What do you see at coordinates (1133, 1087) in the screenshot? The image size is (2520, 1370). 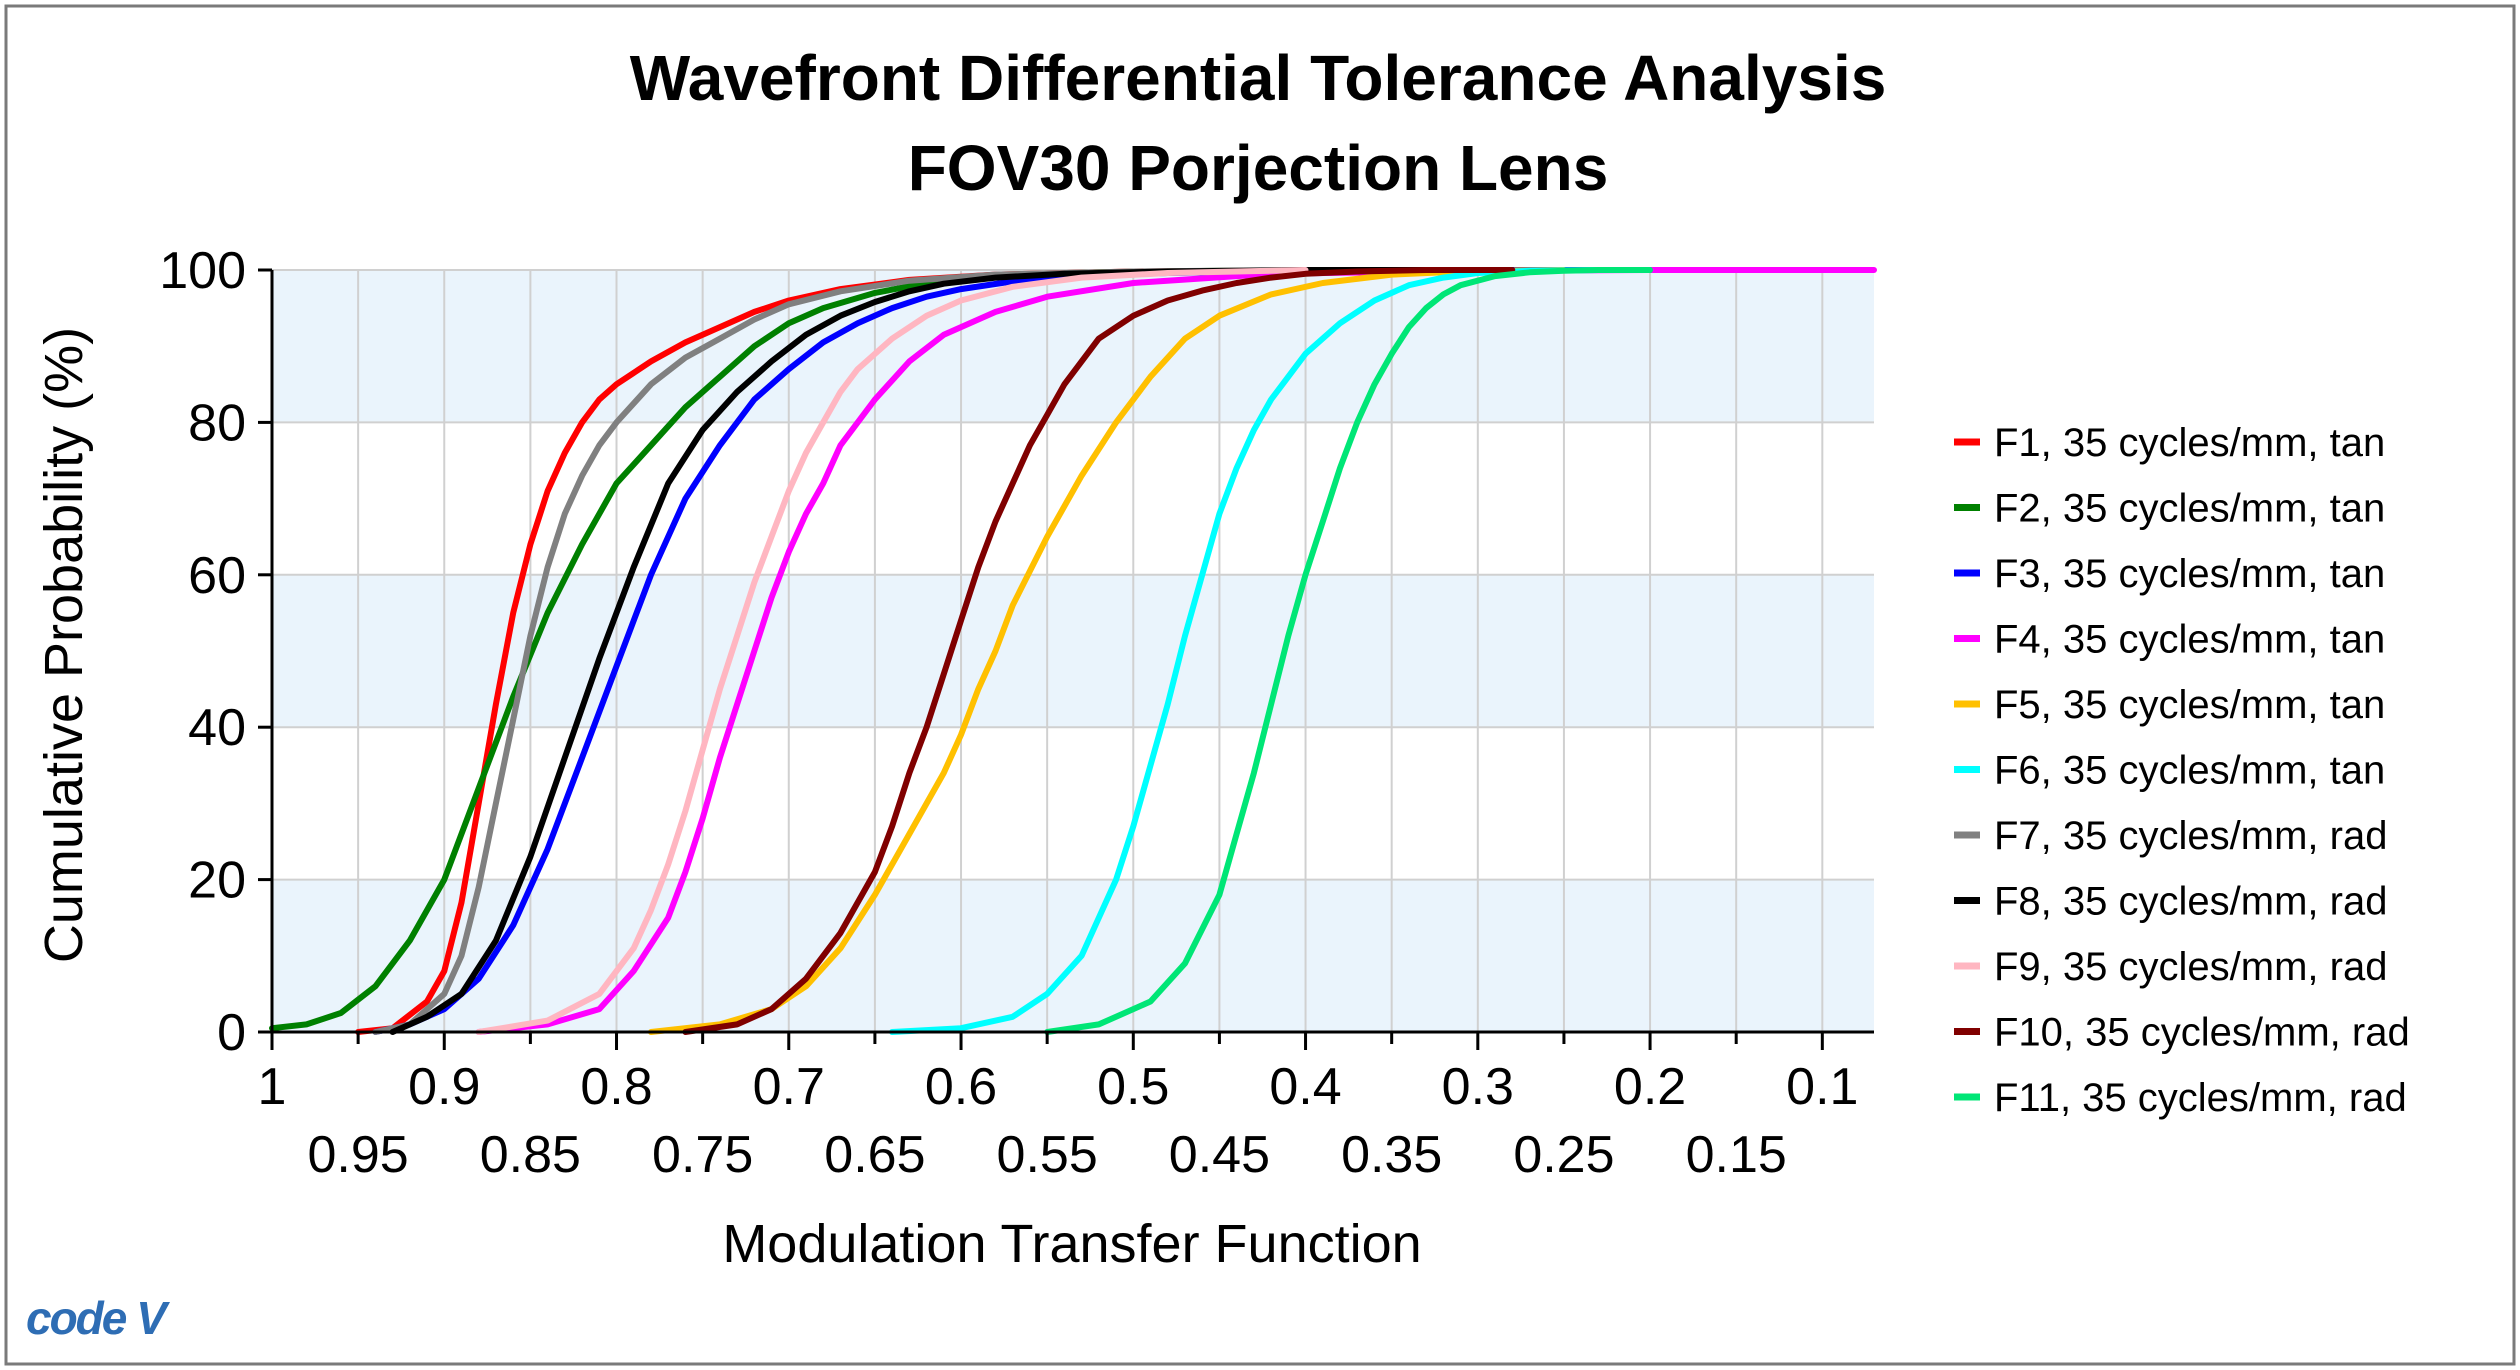 I see `x-tick-label-major: 0.5` at bounding box center [1133, 1087].